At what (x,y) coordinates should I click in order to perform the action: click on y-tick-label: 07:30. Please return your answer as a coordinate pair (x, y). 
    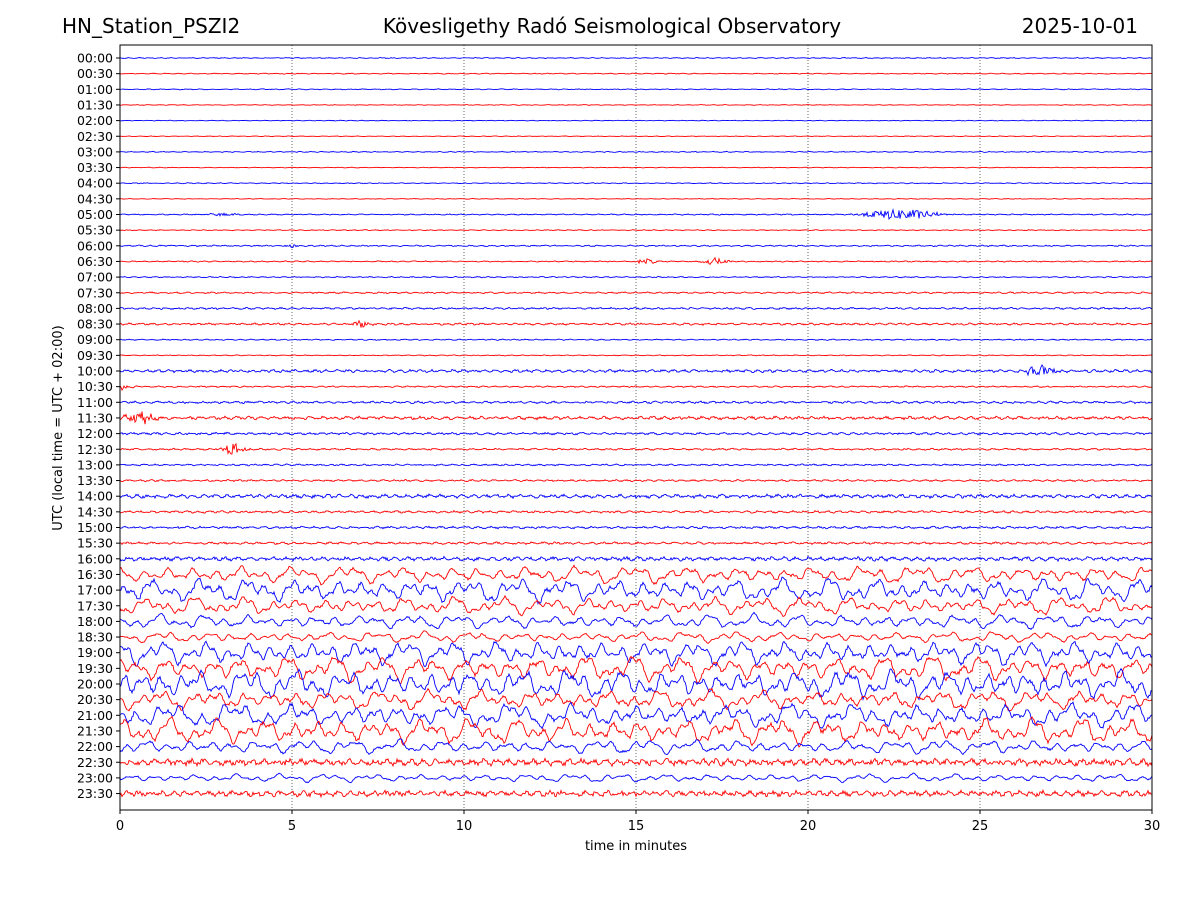
    Looking at the image, I should click on (95, 292).